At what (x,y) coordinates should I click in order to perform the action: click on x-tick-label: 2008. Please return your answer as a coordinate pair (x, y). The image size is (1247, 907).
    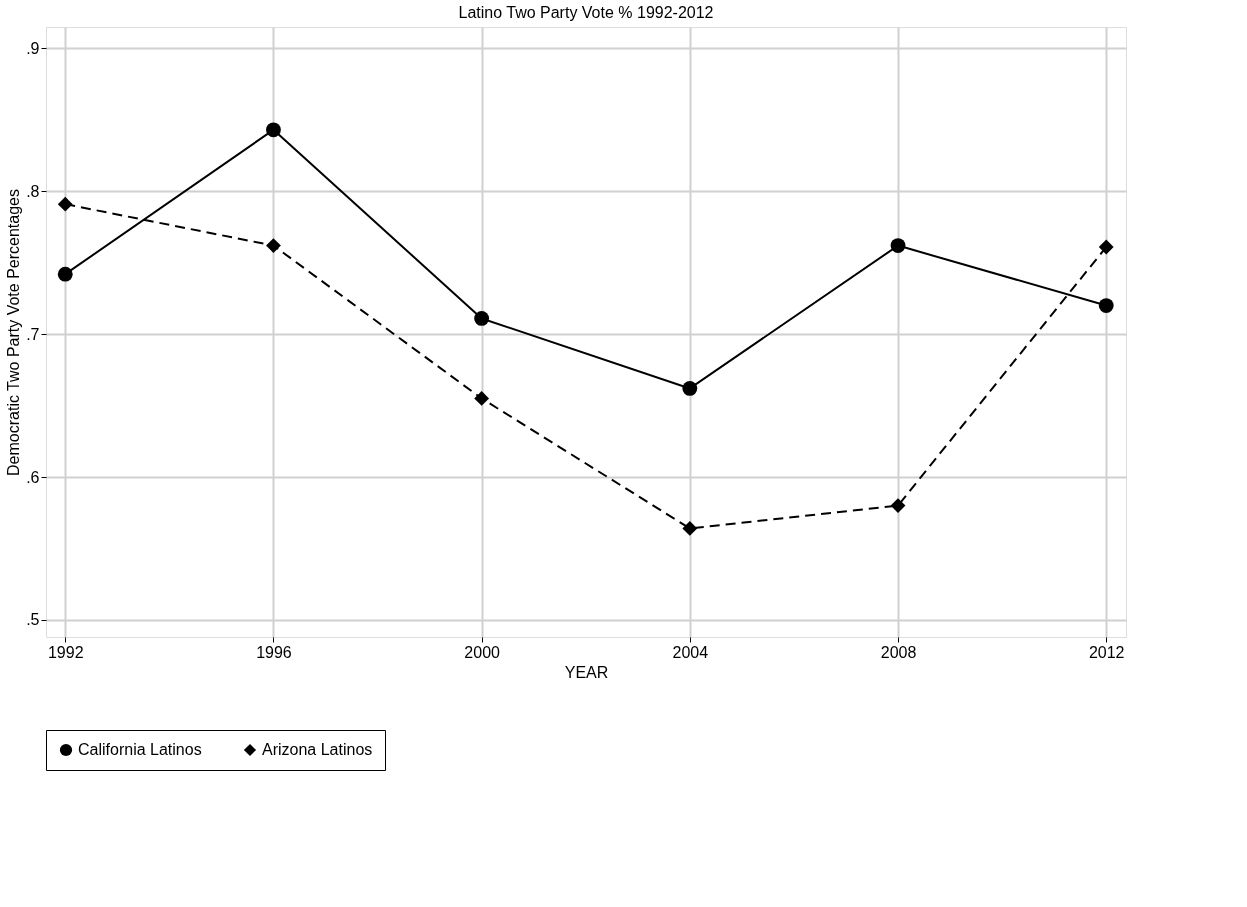
    Looking at the image, I should click on (898, 652).